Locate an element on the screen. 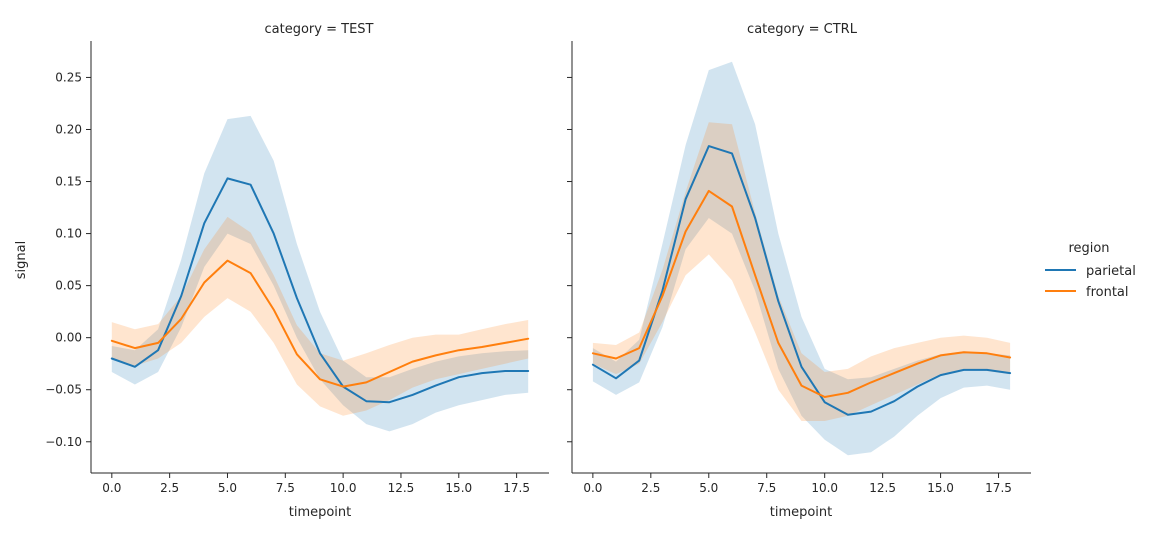  legend: region parietal frontal is located at coordinates (1090, 270).